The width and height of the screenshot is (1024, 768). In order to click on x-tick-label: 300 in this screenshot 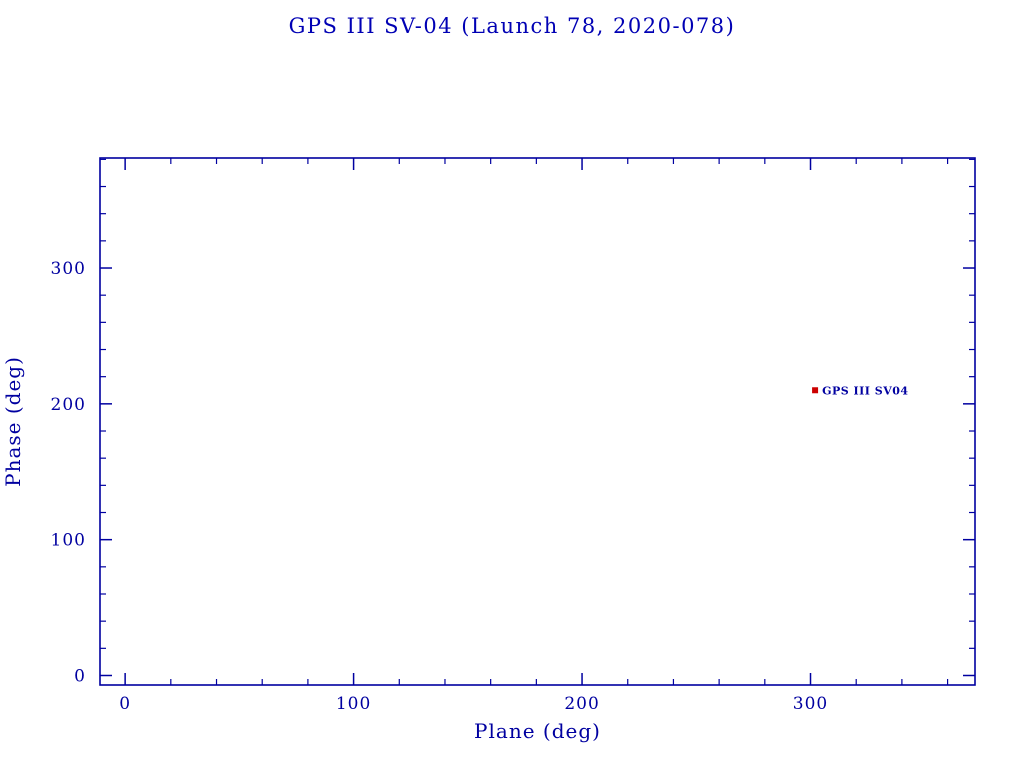, I will do `click(810, 704)`.